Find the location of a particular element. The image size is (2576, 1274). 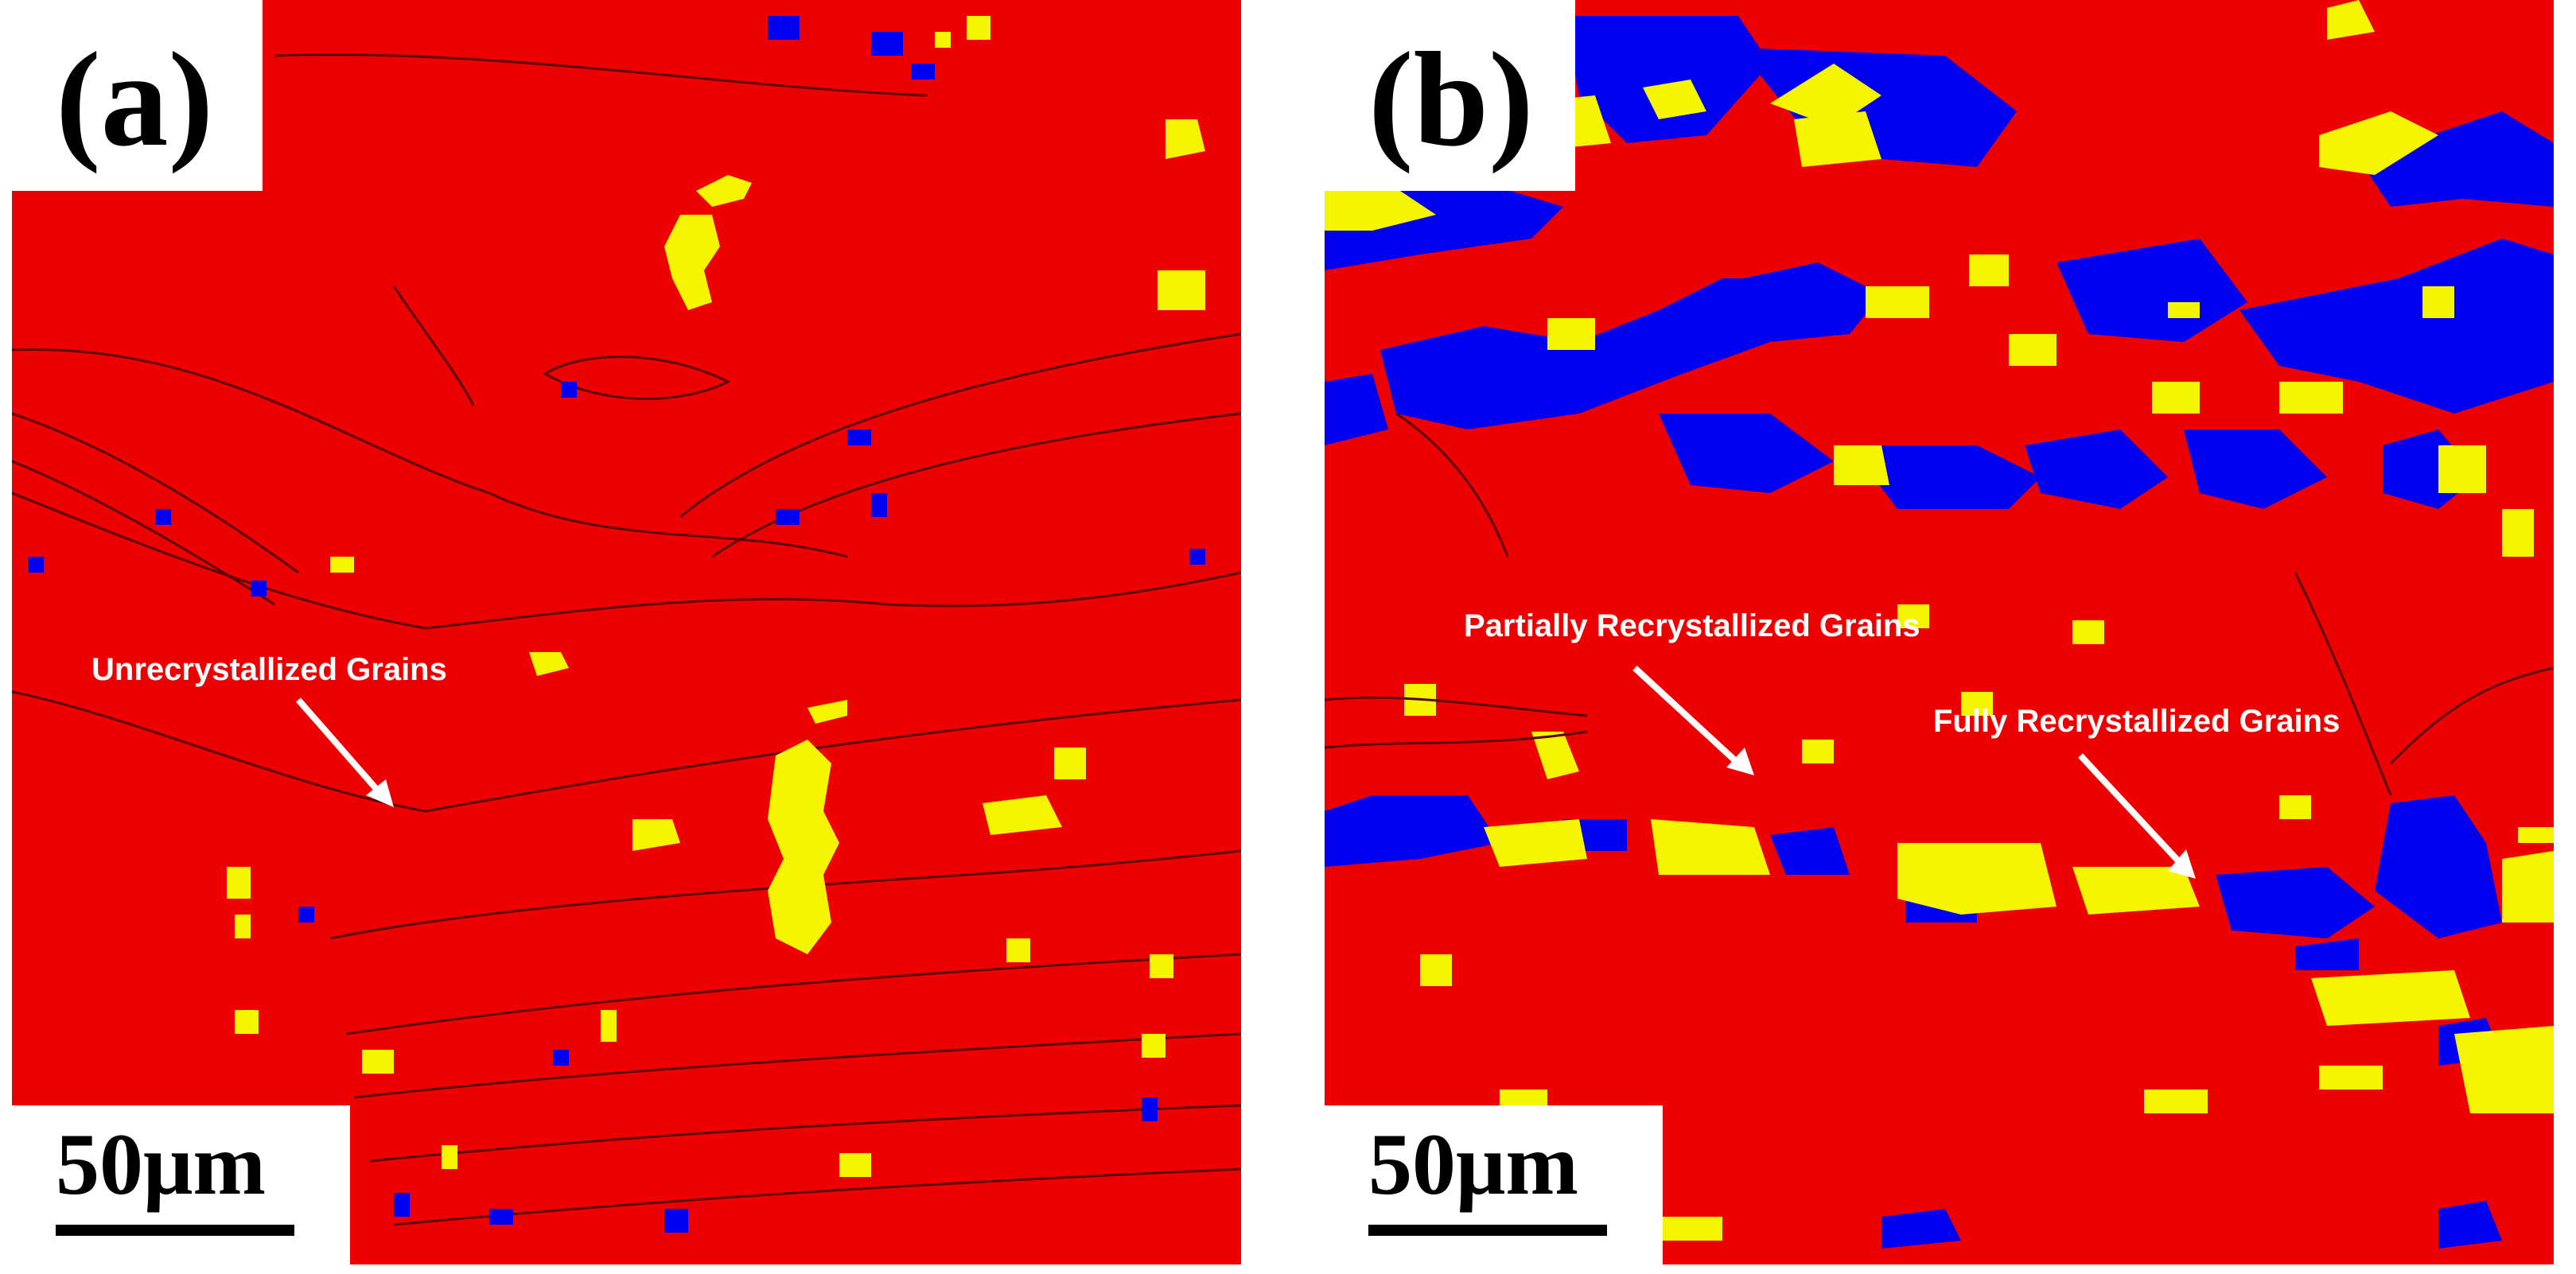

annotation-partially-recrystallized: Partially Recrystallized Grains is located at coordinates (1692, 625).